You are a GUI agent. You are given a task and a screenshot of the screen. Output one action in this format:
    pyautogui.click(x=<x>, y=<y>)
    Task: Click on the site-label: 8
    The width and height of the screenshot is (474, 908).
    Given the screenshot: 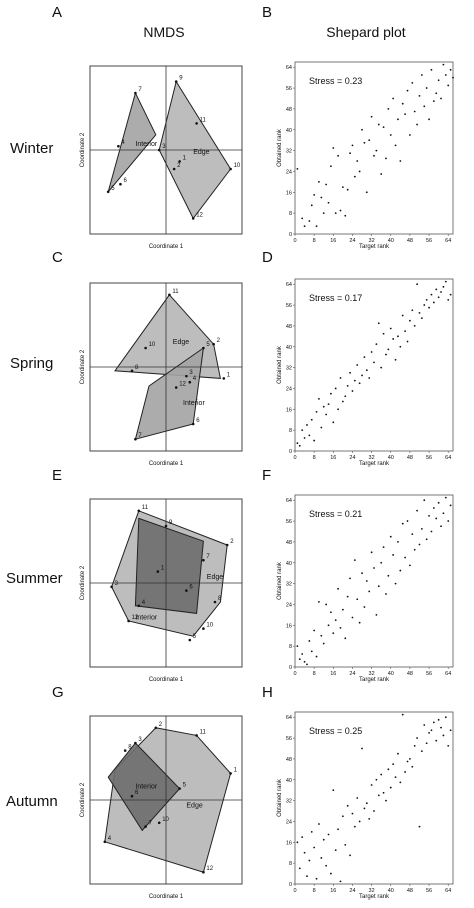 What is the action you would take?
    pyautogui.click(x=130, y=748)
    